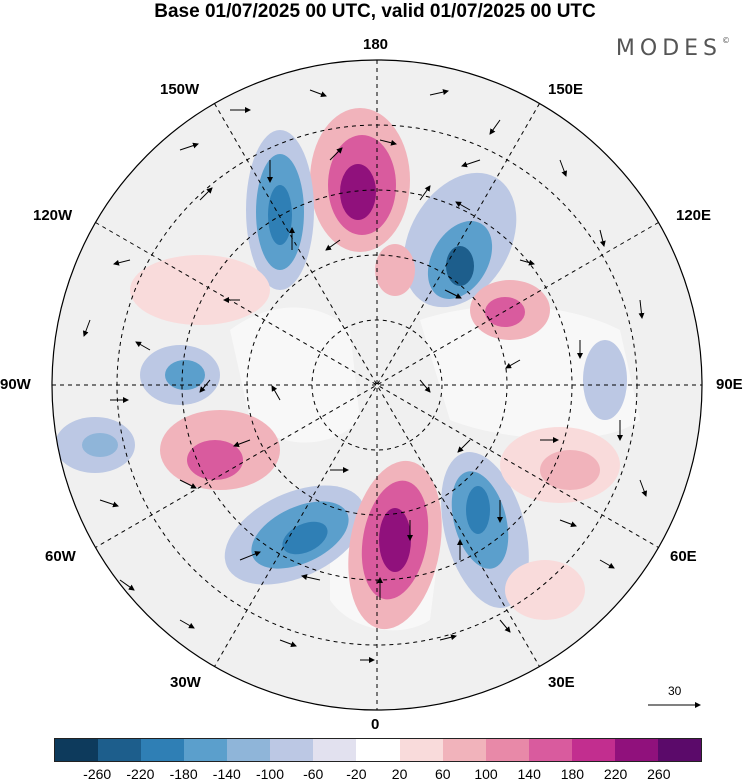 This screenshot has width=750, height=783. I want to click on colorbar-tick-label: 220, so click(615, 774).